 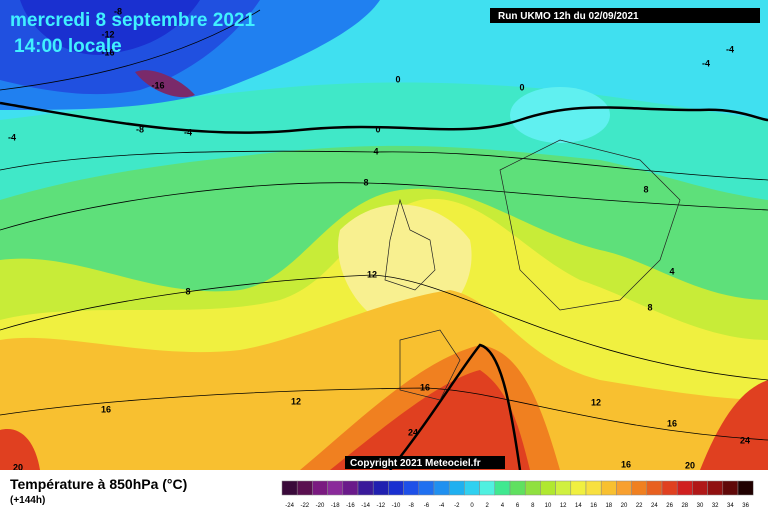 What do you see at coordinates (715, 506) in the screenshot?
I see `colorbar-label: 32` at bounding box center [715, 506].